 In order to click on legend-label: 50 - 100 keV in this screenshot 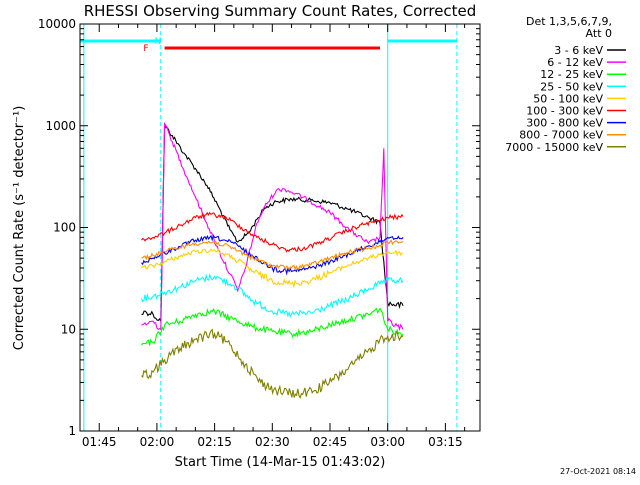, I will do `click(568, 98)`.